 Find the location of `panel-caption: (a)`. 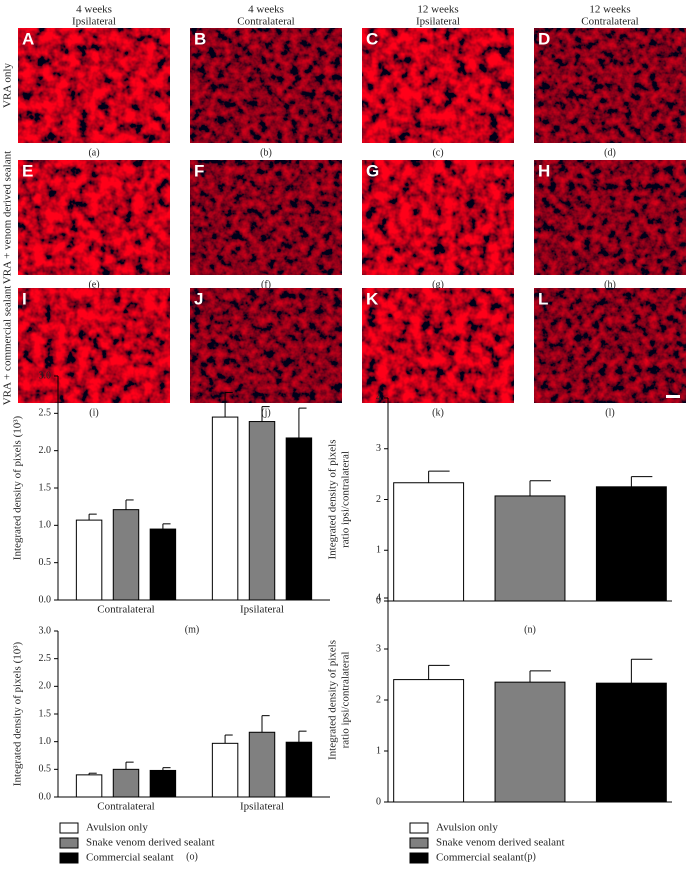

panel-caption: (a) is located at coordinates (93, 152).